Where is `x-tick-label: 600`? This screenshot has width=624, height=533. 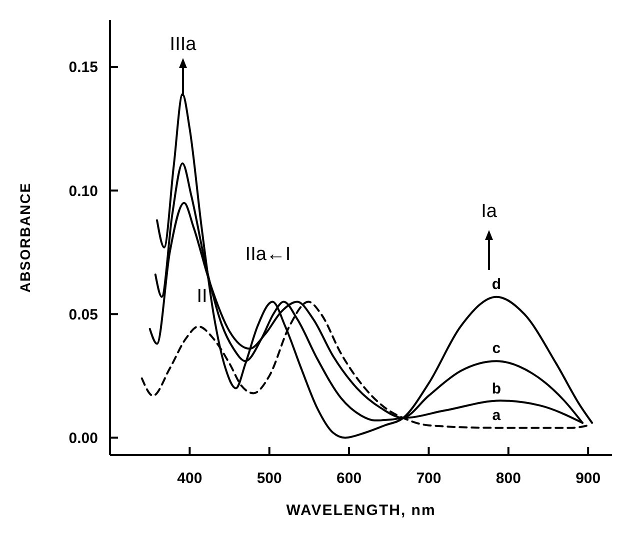 x-tick-label: 600 is located at coordinates (349, 478).